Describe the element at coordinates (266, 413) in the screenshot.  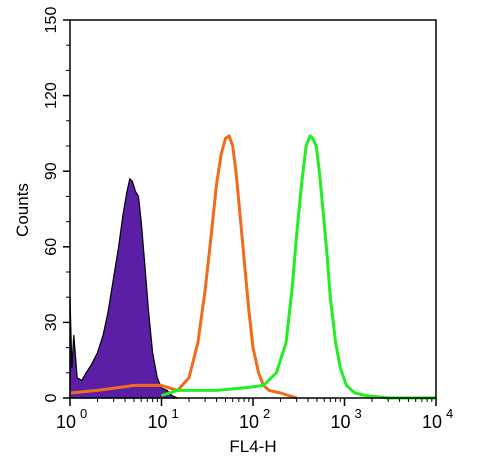
I see `x-tick-exponent: 2` at that location.